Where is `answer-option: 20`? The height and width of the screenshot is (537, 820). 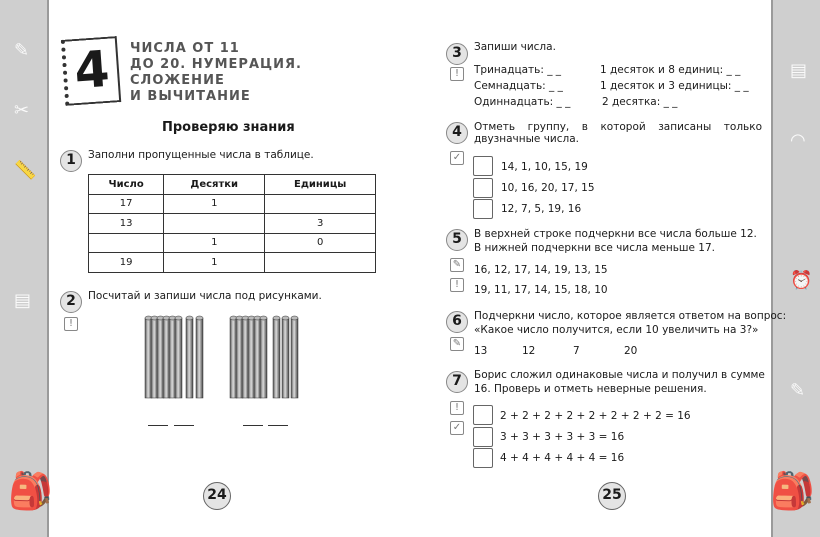 answer-option: 20 is located at coordinates (631, 351).